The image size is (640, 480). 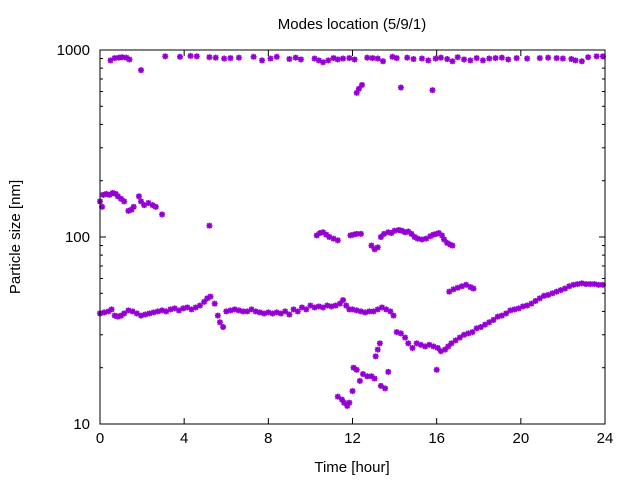 I want to click on x-tick-label: 12, so click(x=352, y=438).